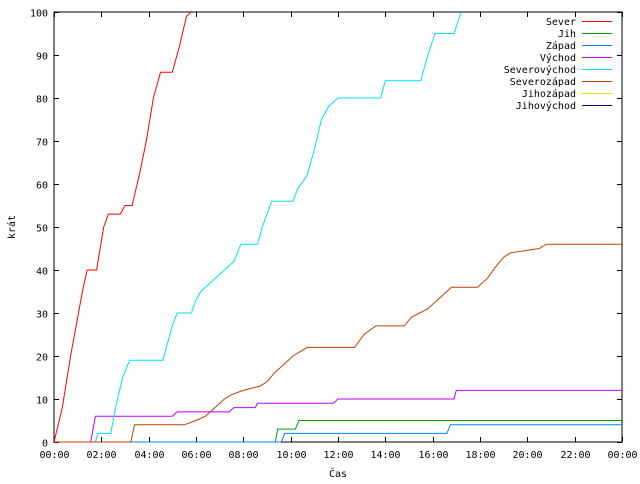 The width and height of the screenshot is (640, 484). I want to click on x-tick-label: 02:00, so click(101, 455).